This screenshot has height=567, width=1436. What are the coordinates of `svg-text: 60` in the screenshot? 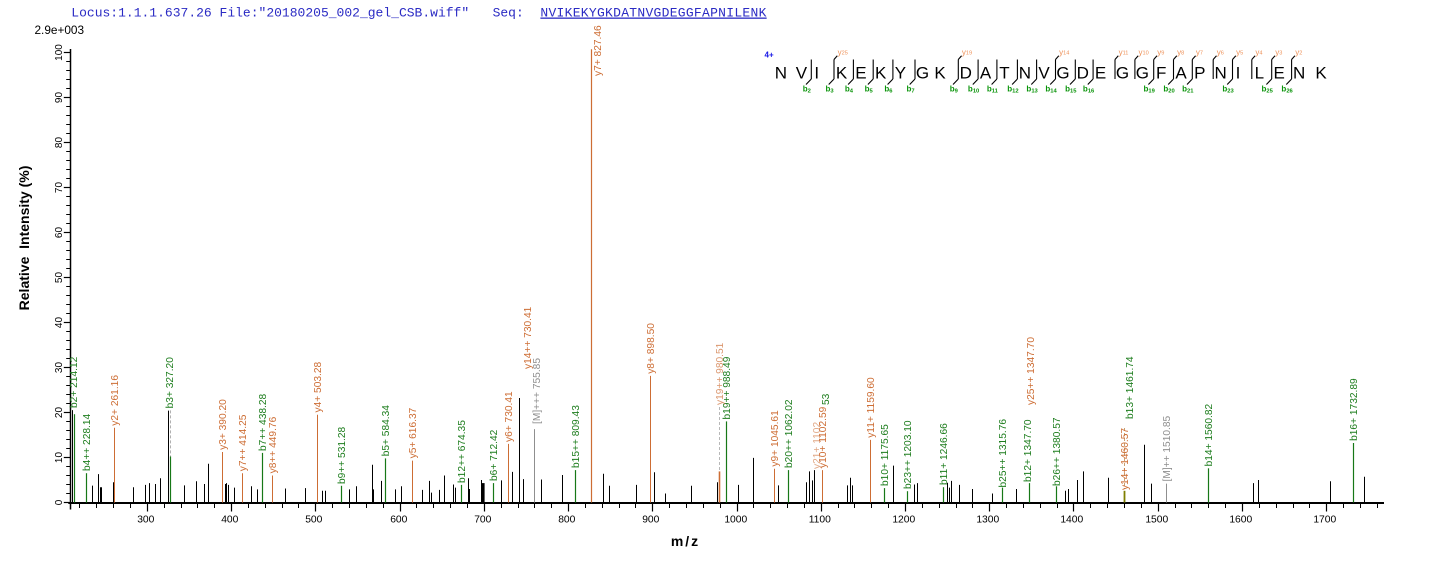 It's located at (59, 233).